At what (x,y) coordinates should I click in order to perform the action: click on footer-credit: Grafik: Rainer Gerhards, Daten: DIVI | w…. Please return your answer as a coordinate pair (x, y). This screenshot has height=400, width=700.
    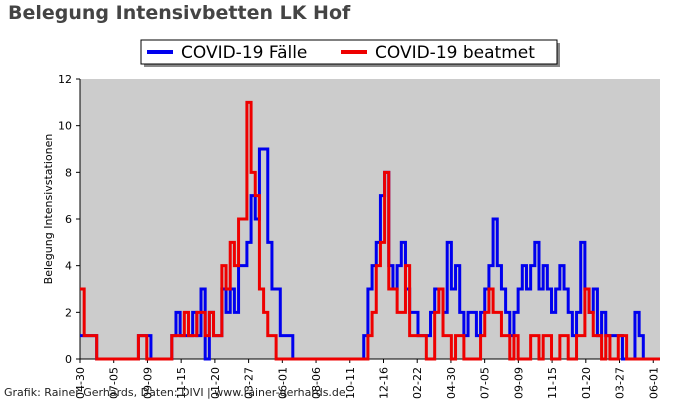
    Looking at the image, I should click on (175, 392).